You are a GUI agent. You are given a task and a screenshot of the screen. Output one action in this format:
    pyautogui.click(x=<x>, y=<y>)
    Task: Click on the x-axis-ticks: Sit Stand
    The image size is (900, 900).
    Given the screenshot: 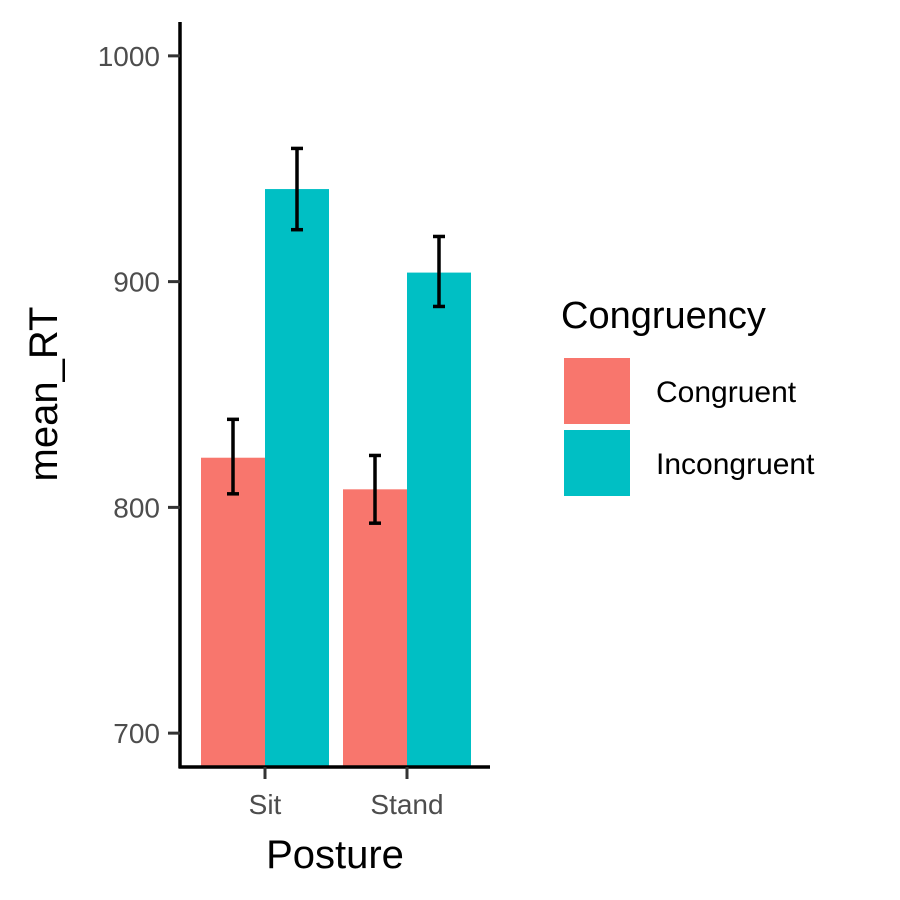 What is the action you would take?
    pyautogui.click(x=346, y=793)
    